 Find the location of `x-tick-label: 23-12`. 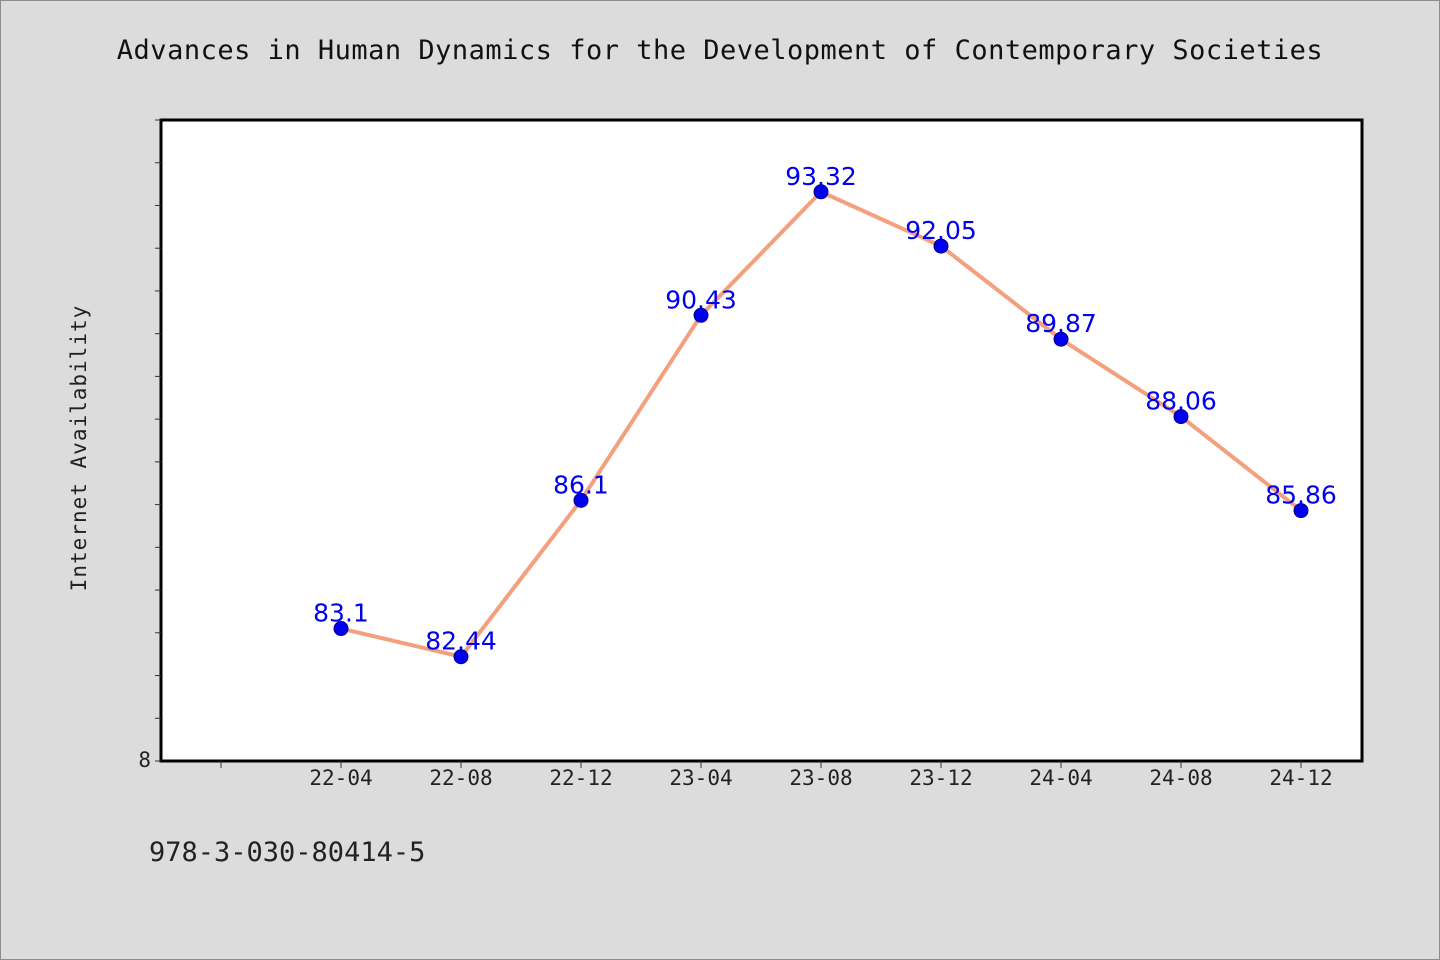

x-tick-label: 23-12 is located at coordinates (940, 778).